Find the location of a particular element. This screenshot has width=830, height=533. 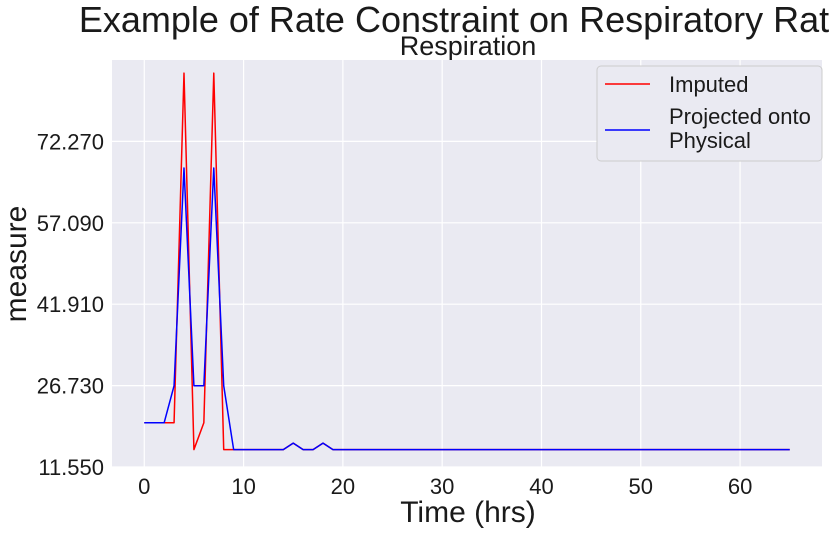

legend-label-projected-line2: Physical is located at coordinates (710, 140).